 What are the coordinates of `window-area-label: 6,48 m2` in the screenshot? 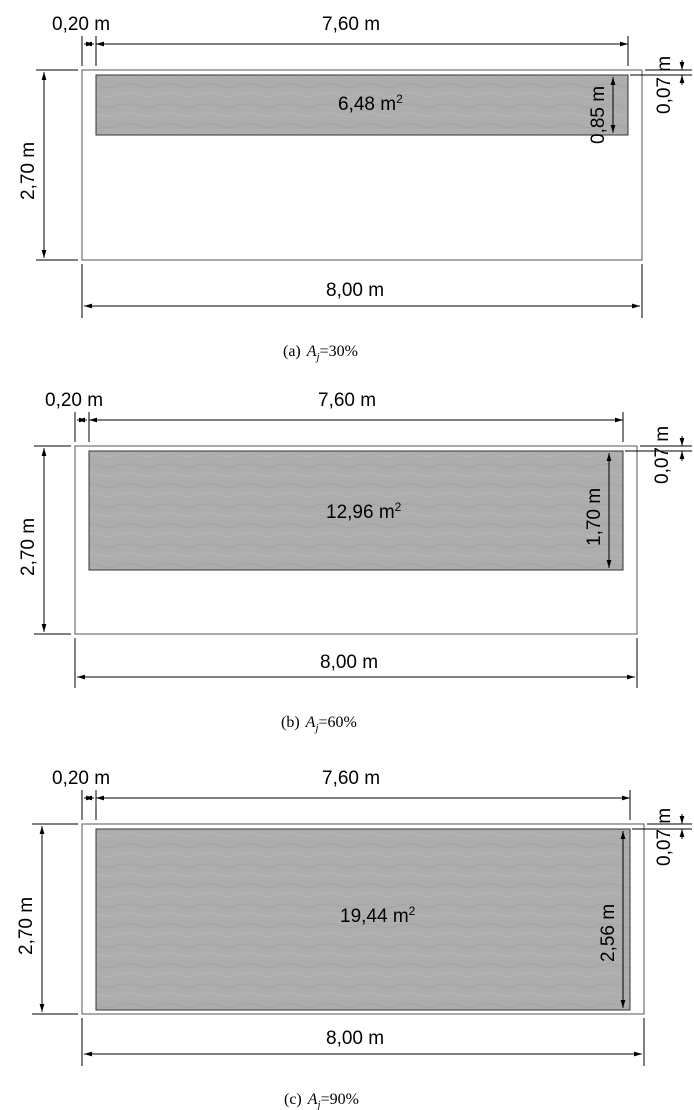 It's located at (370, 103).